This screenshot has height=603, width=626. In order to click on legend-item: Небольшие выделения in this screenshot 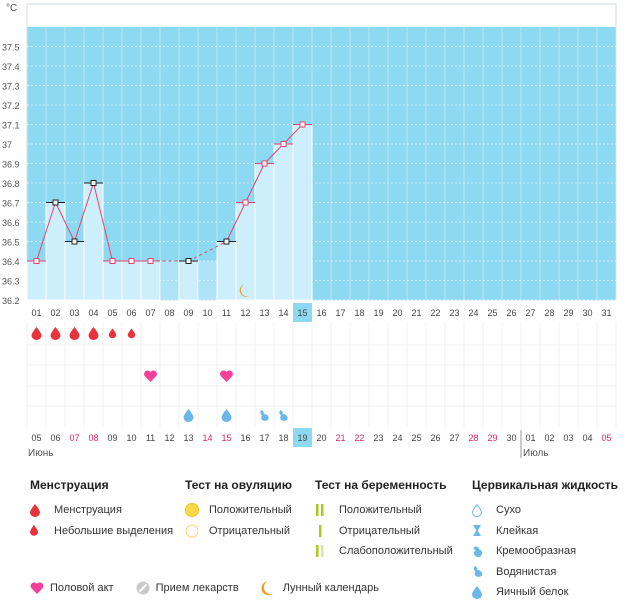, I will do `click(101, 531)`.